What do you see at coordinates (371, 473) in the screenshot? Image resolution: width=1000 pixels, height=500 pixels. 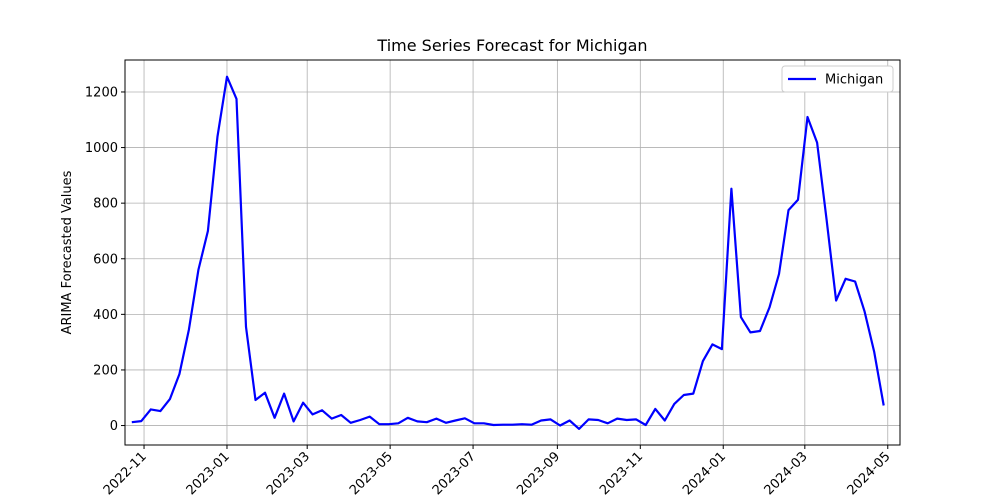 I see `x-tick-label: 2023-05` at bounding box center [371, 473].